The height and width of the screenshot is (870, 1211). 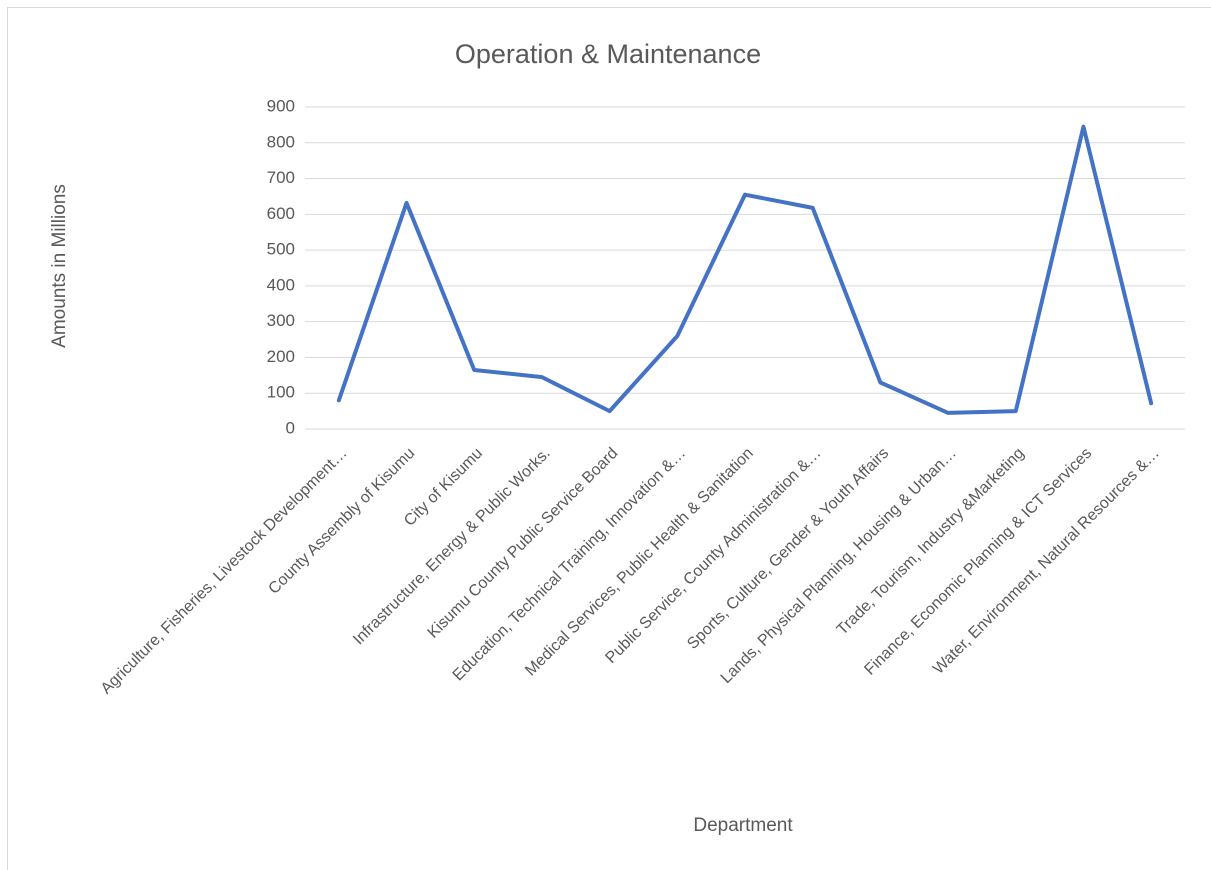 I want to click on y-tick-label: 300, so click(x=281, y=320).